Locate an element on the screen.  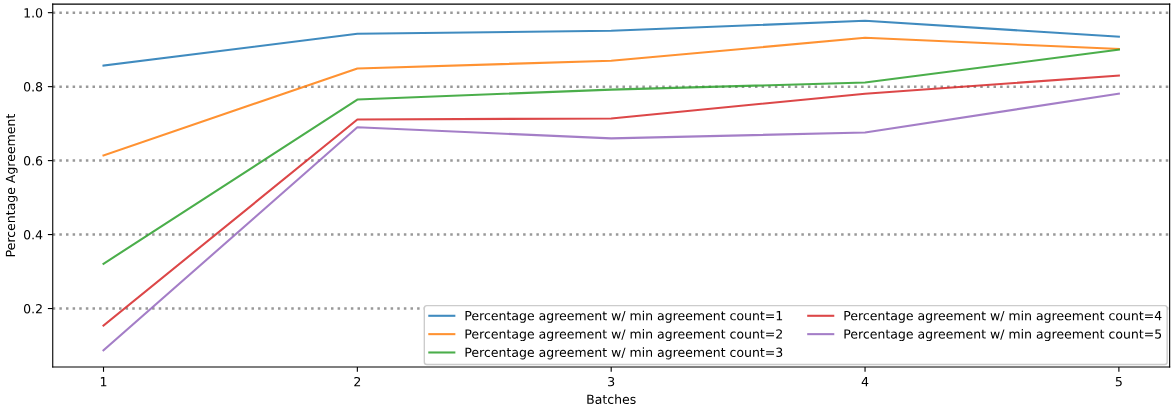
legend-label: Percentage agreement w/ min agreement count=3 is located at coordinates (624, 353).